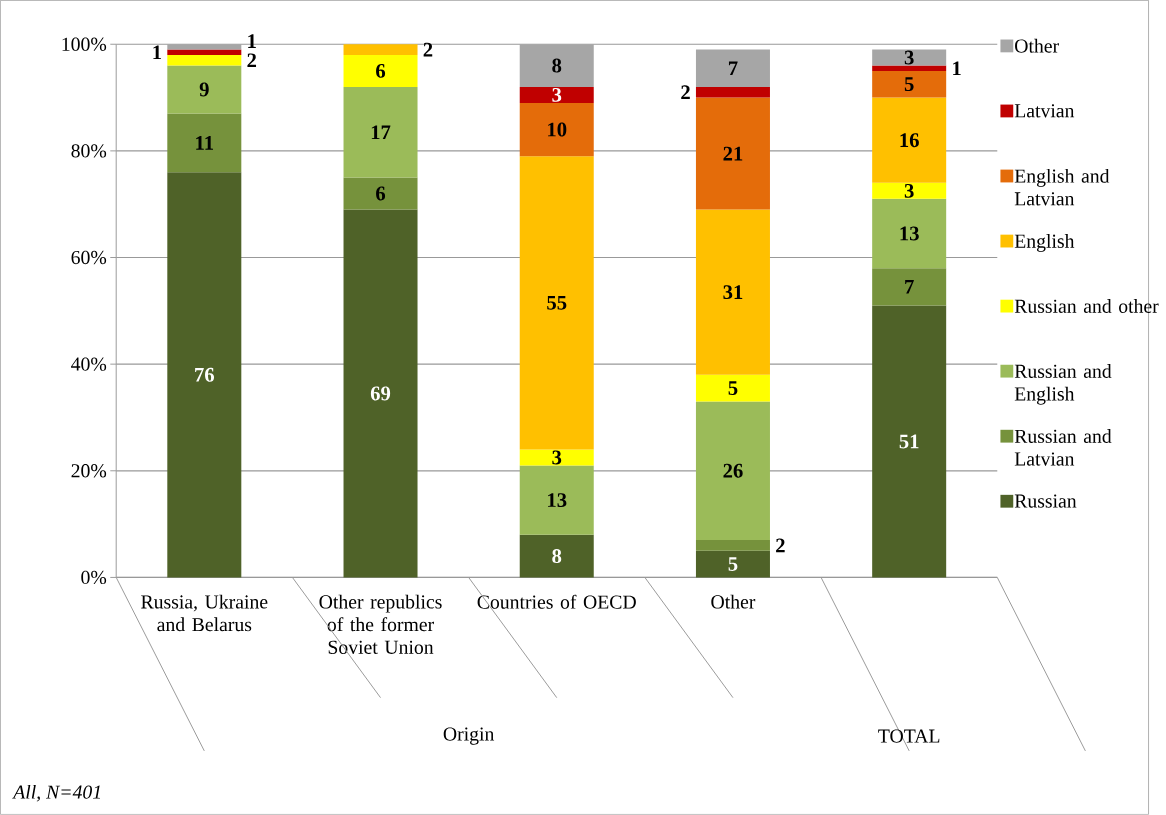  Describe the element at coordinates (1045, 501) in the screenshot. I see `legend-label: Russian` at that location.